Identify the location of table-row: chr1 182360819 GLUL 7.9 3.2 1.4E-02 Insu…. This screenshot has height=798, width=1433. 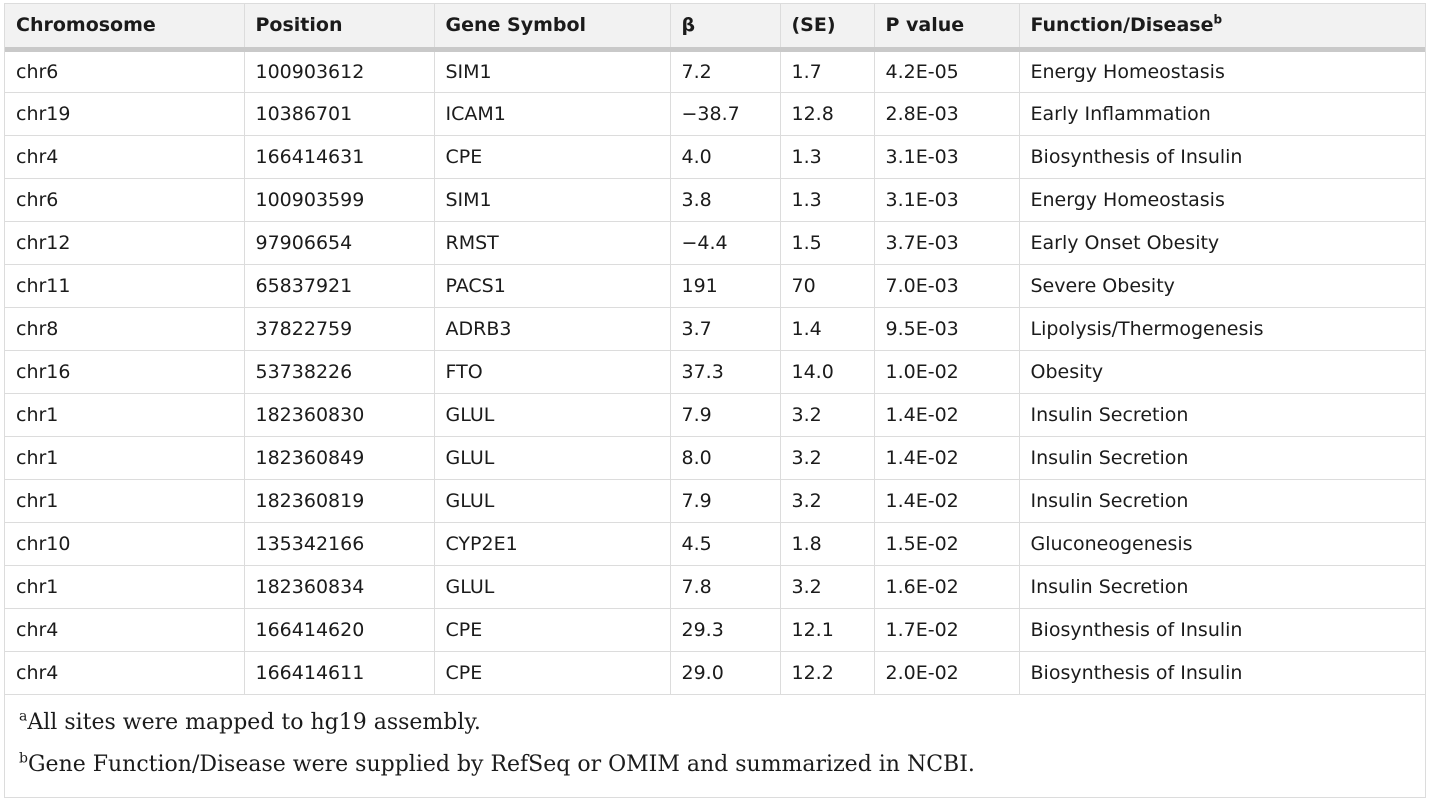
(715, 501).